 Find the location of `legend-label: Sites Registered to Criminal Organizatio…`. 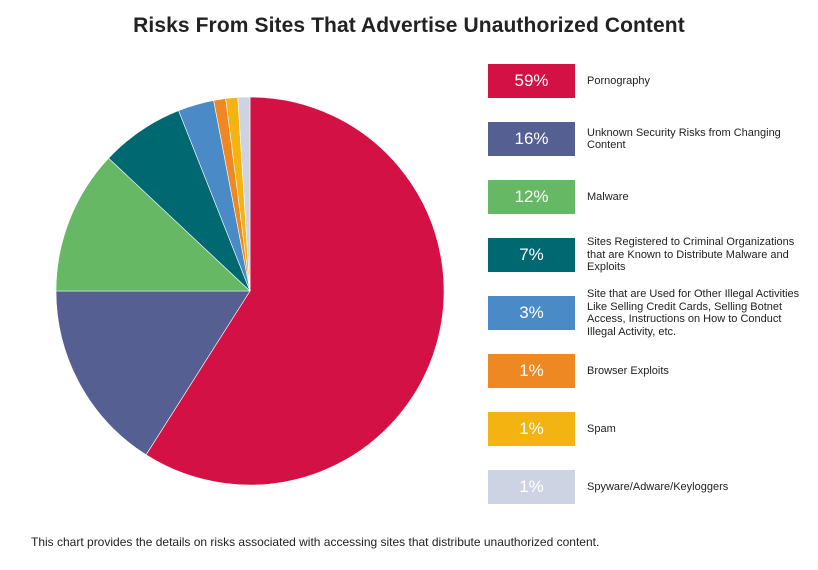

legend-label: Sites Registered to Criminal Organizatio… is located at coordinates (691, 255).